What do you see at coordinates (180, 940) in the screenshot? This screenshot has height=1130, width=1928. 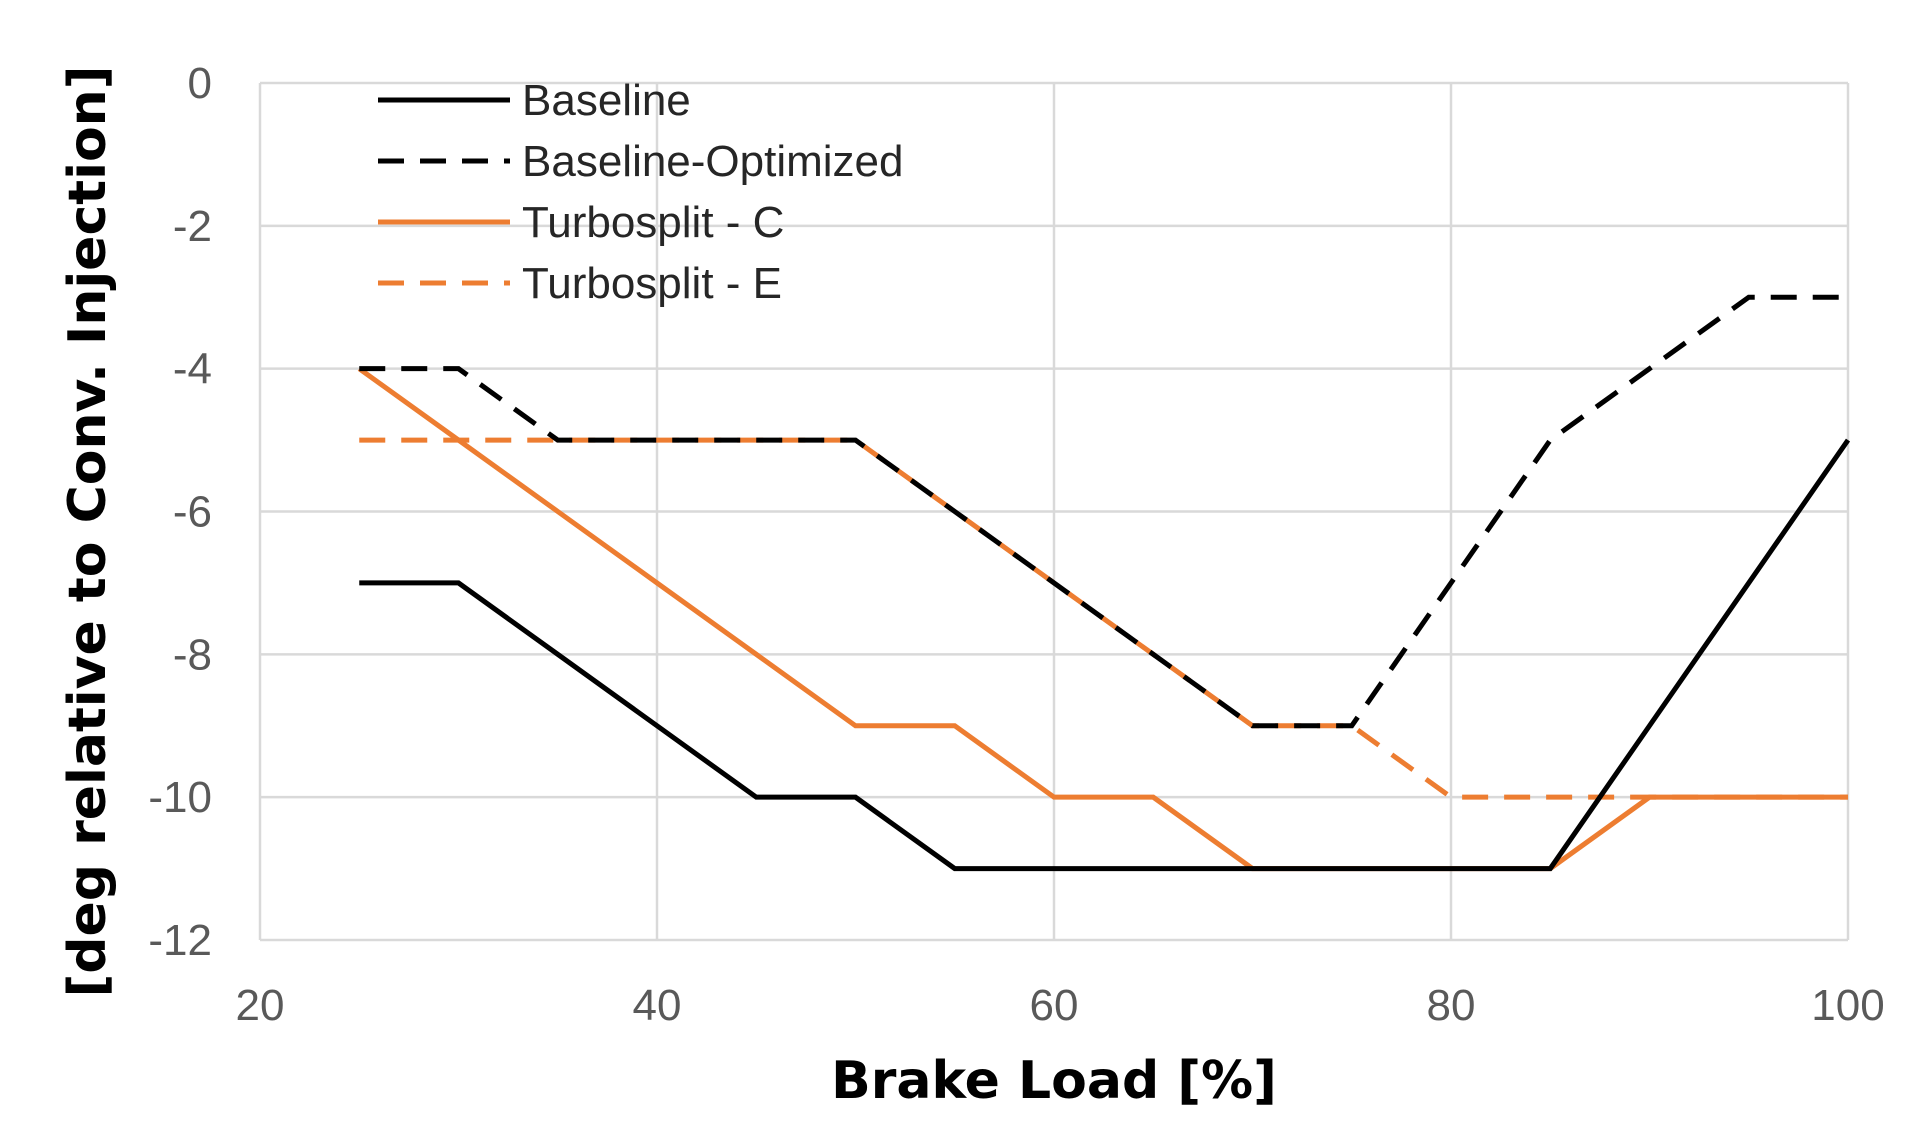 I see `y-tick-label: -12` at bounding box center [180, 940].